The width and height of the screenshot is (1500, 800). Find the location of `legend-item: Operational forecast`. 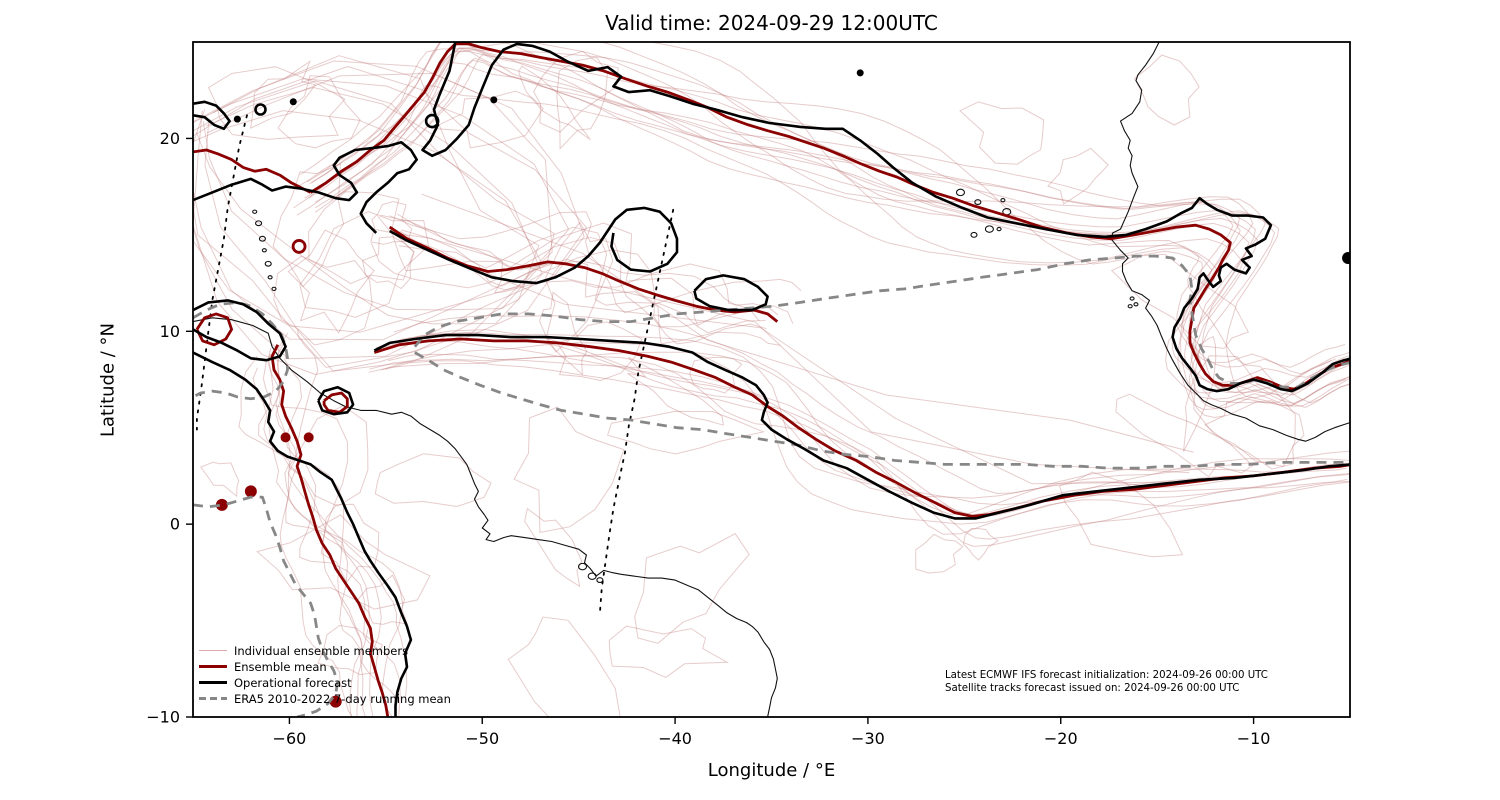

legend-item: Operational forecast is located at coordinates (325, 682).